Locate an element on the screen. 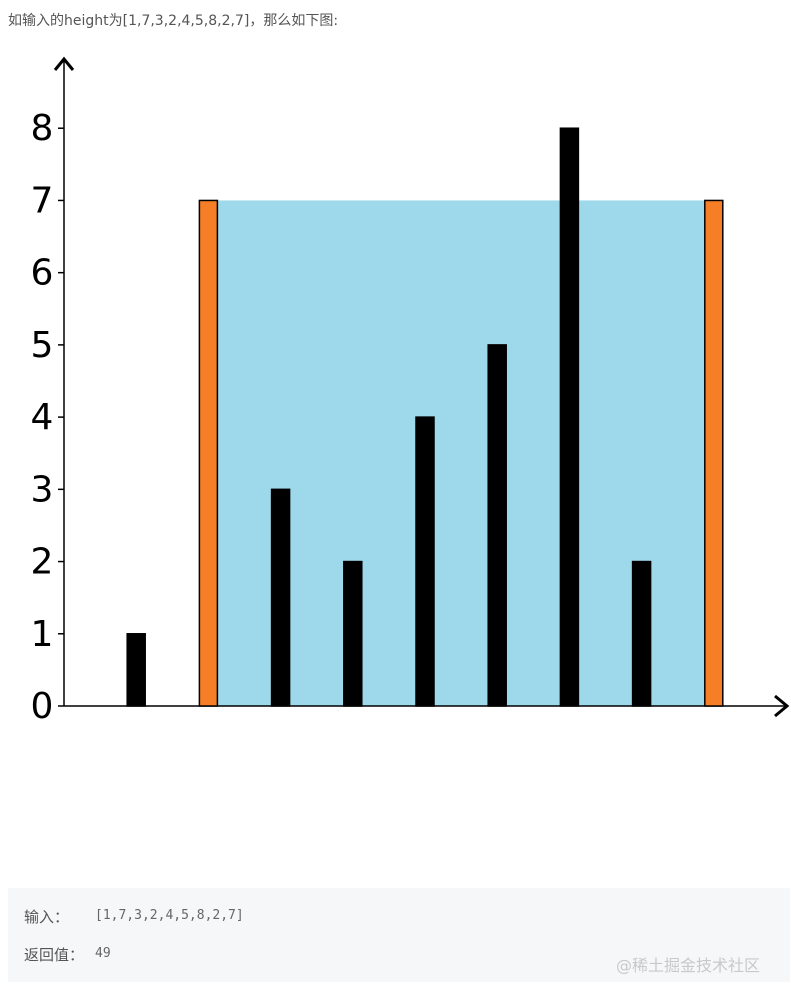  input-label: 输入： is located at coordinates (47, 917).